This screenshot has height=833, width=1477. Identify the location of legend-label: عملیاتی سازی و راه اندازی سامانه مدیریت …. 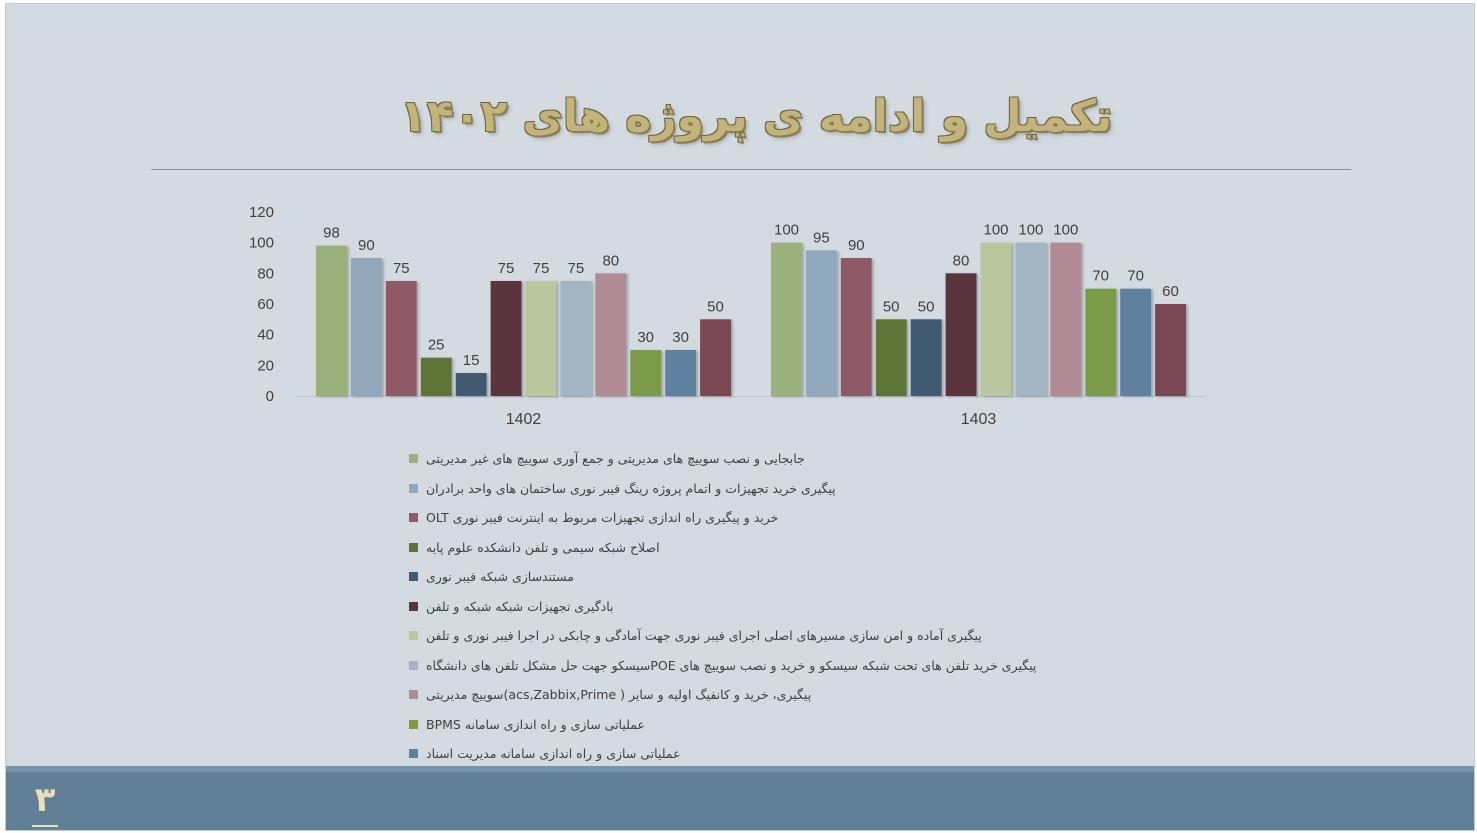
(553, 754).